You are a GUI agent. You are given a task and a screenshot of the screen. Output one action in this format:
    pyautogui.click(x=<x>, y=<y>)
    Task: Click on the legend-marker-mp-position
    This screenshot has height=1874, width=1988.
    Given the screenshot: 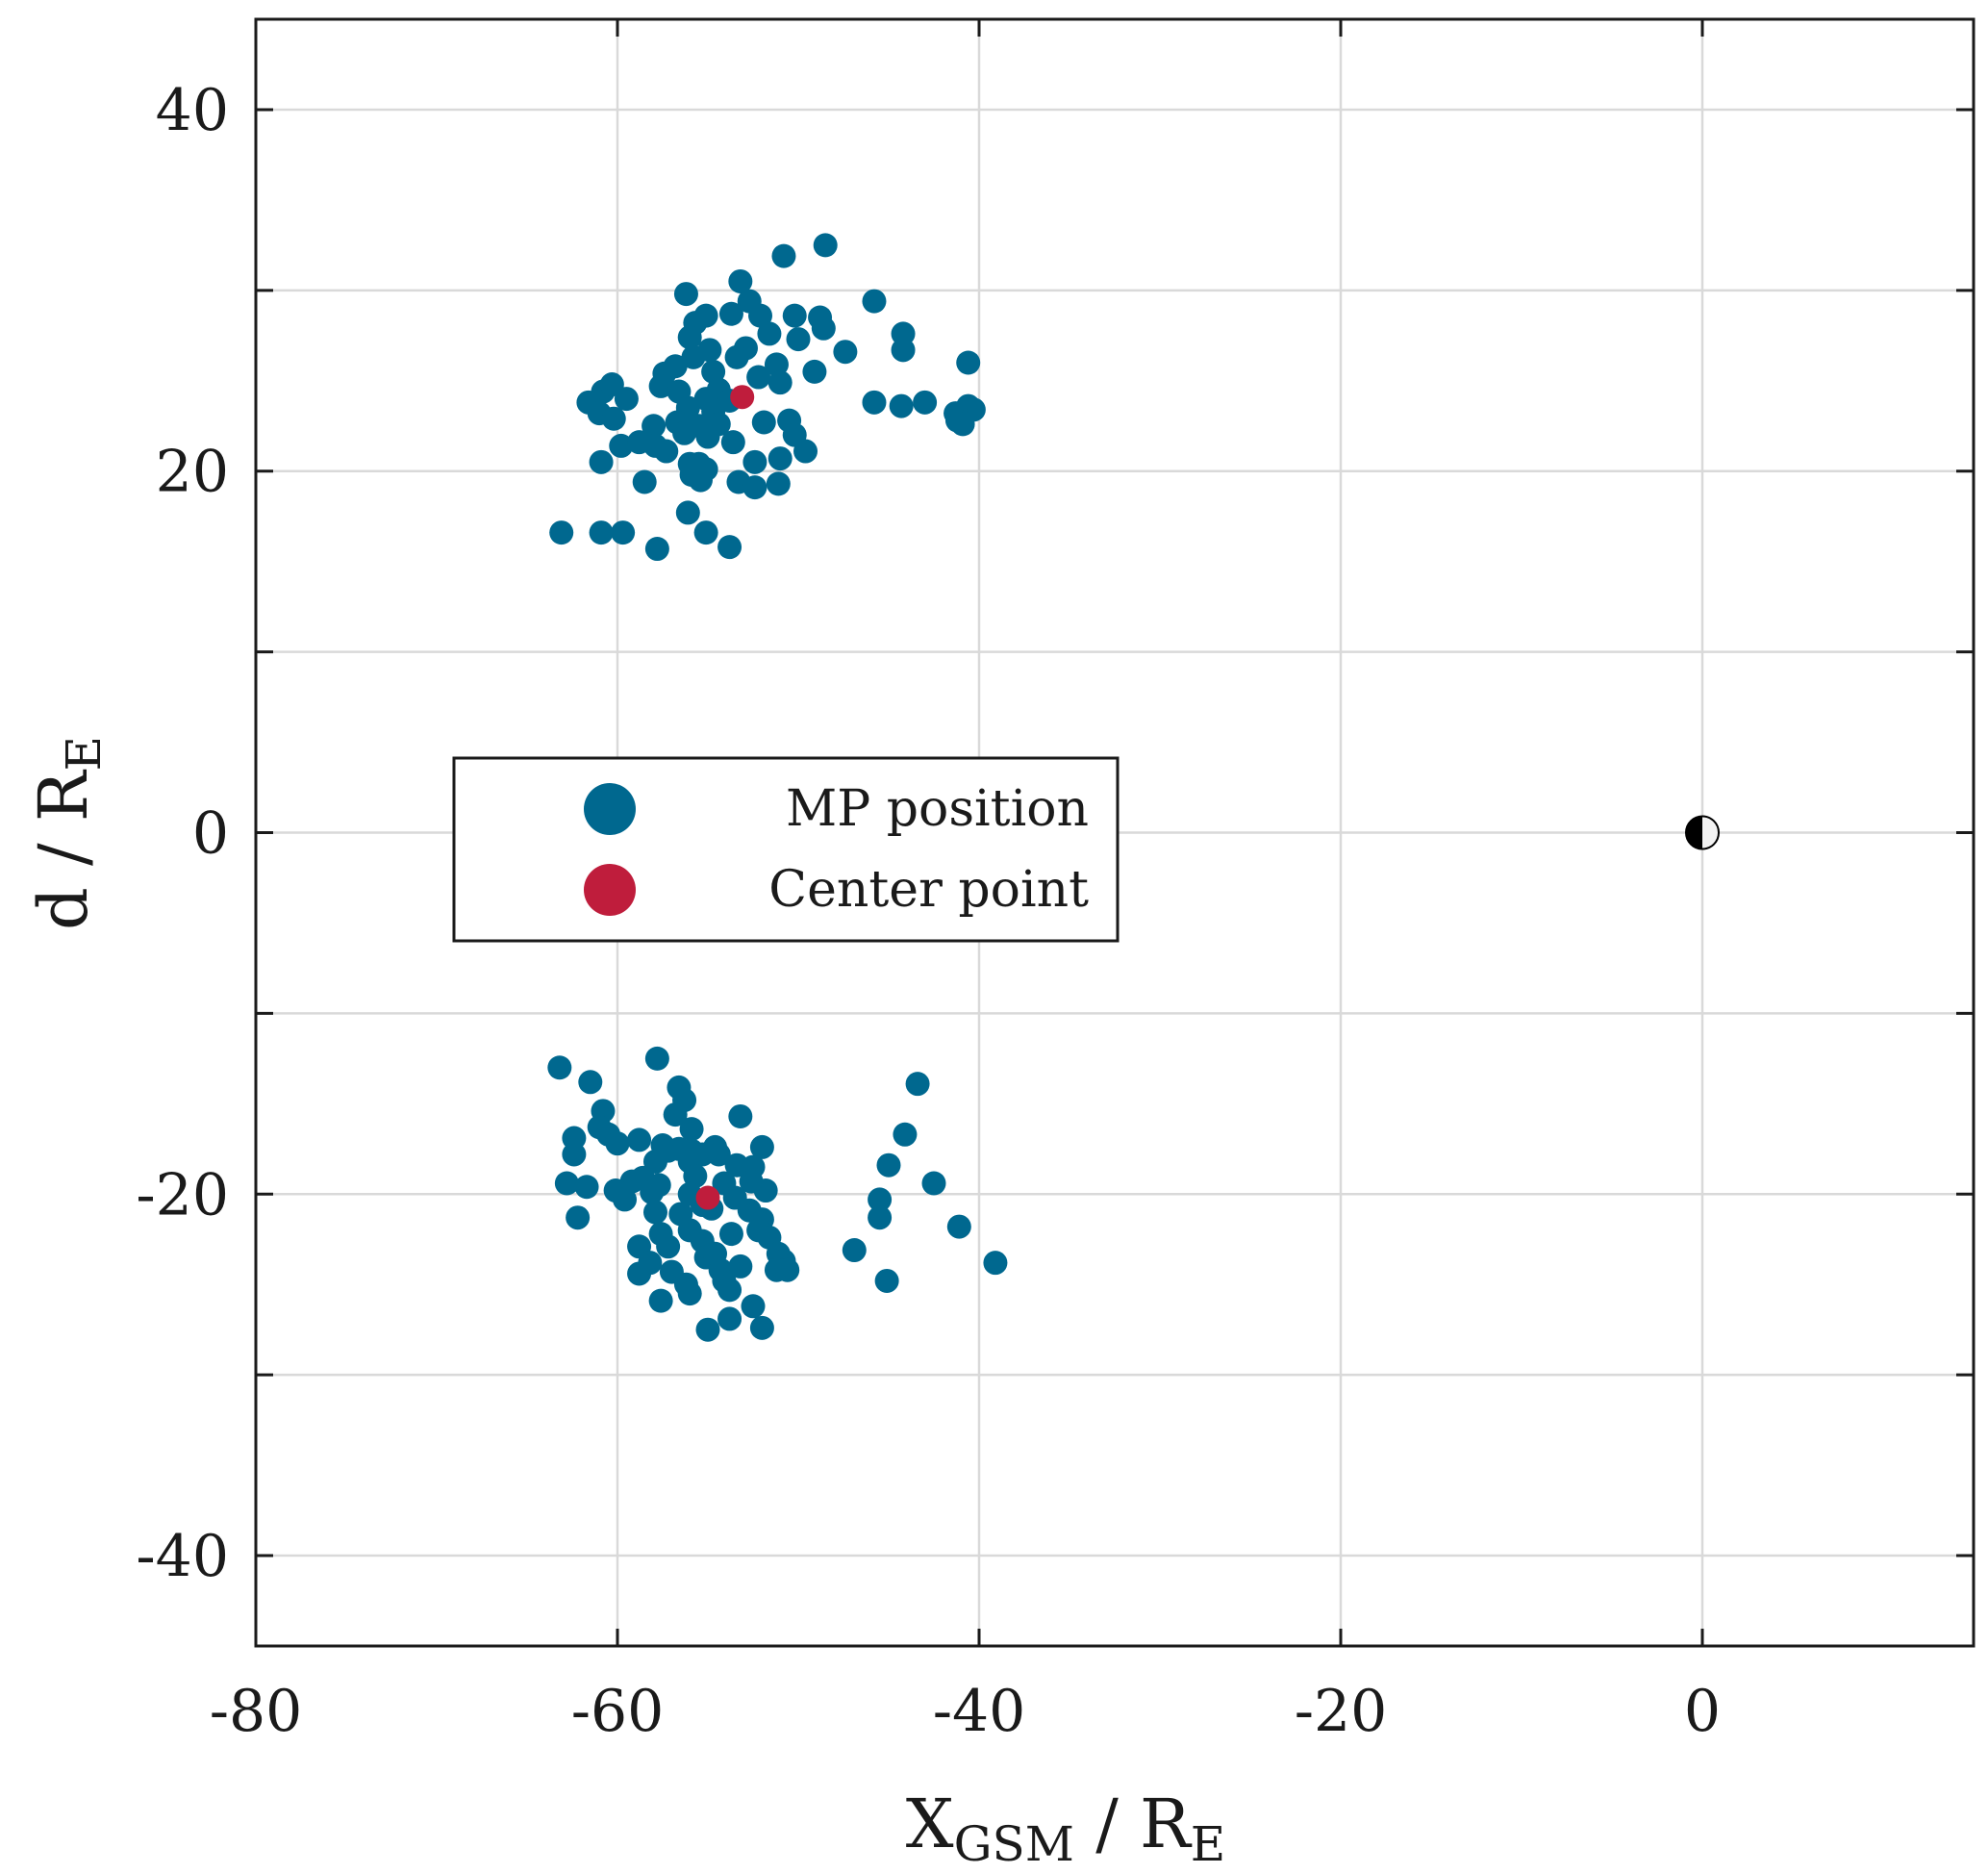 What is the action you would take?
    pyautogui.click(x=610, y=809)
    